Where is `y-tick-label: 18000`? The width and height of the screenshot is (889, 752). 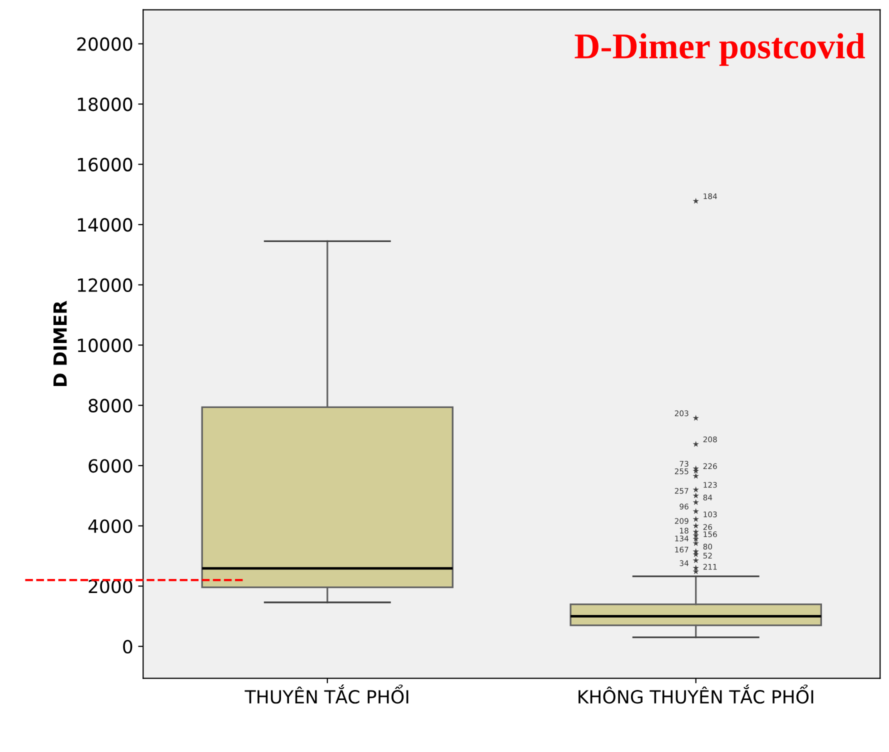
y-tick-label: 18000 is located at coordinates (105, 105).